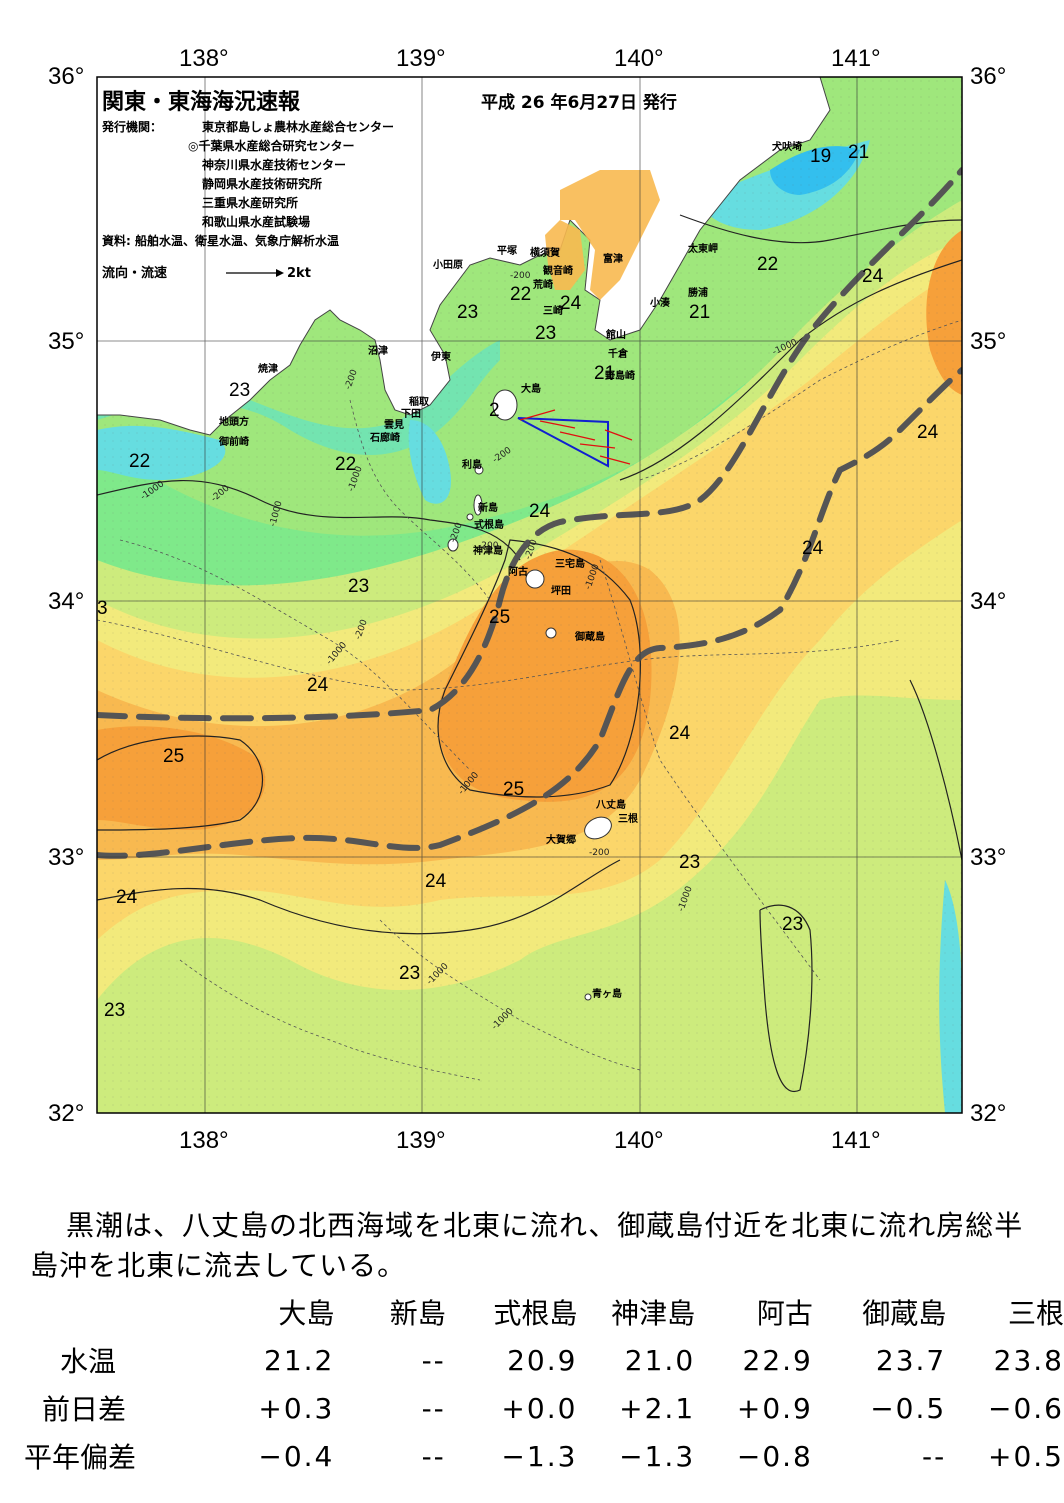 The image size is (1064, 1503). I want to click on table-cell: −0.4, so click(296, 1456).